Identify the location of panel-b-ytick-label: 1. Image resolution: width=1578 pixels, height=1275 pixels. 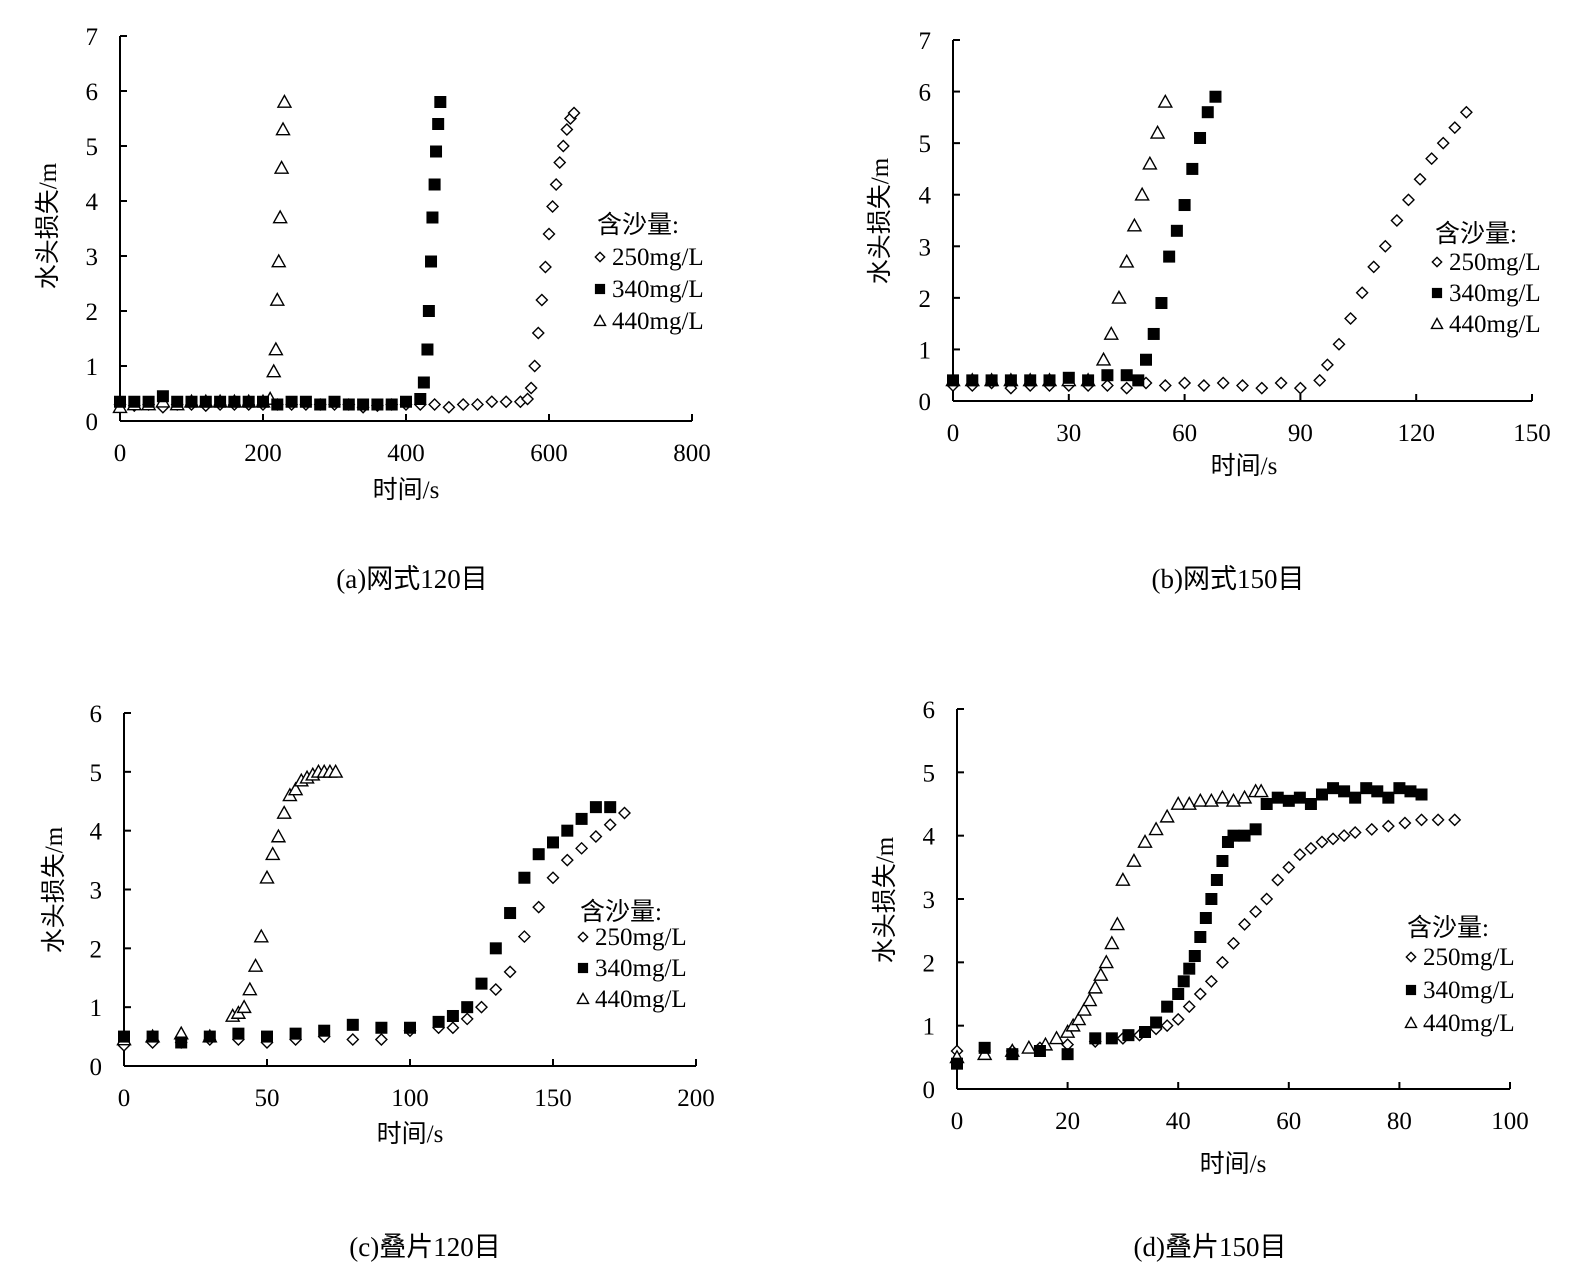
(925, 350).